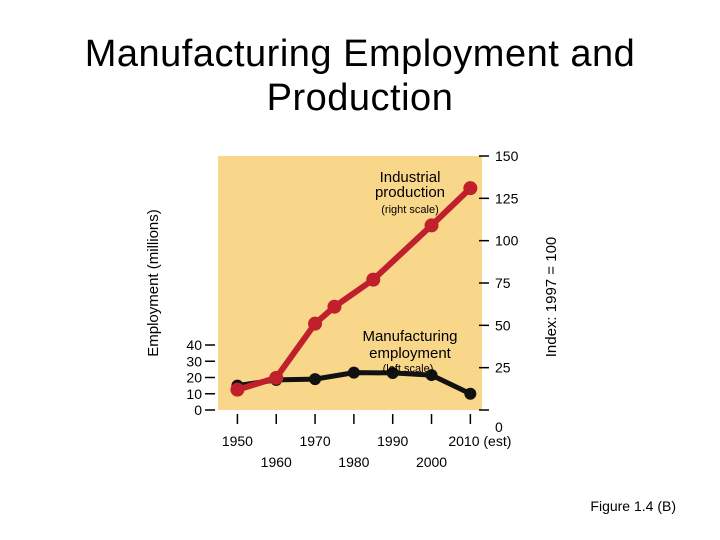 The height and width of the screenshot is (540, 720). What do you see at coordinates (408, 369) in the screenshot?
I see `employment-sublabel: (left scale)` at bounding box center [408, 369].